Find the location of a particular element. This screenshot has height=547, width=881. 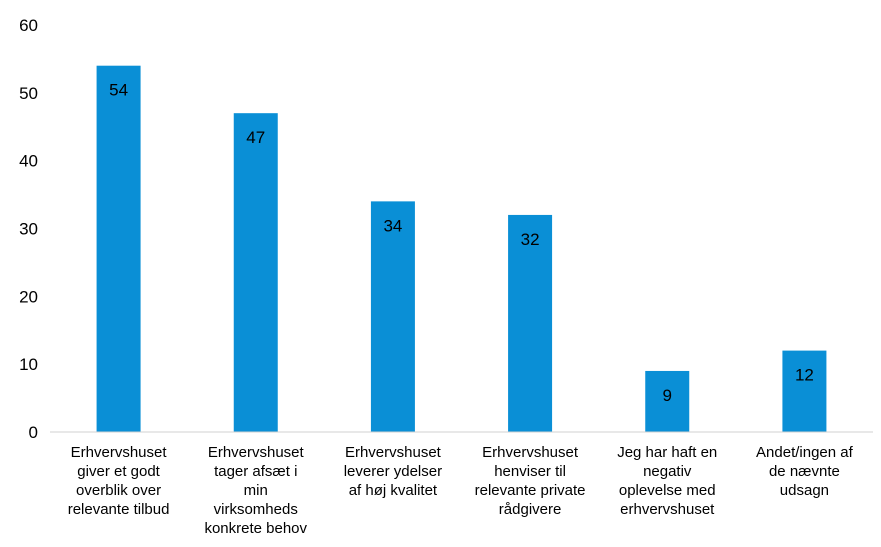

category-label: Andet/ingen af de nævnte udsagn is located at coordinates (805, 471).